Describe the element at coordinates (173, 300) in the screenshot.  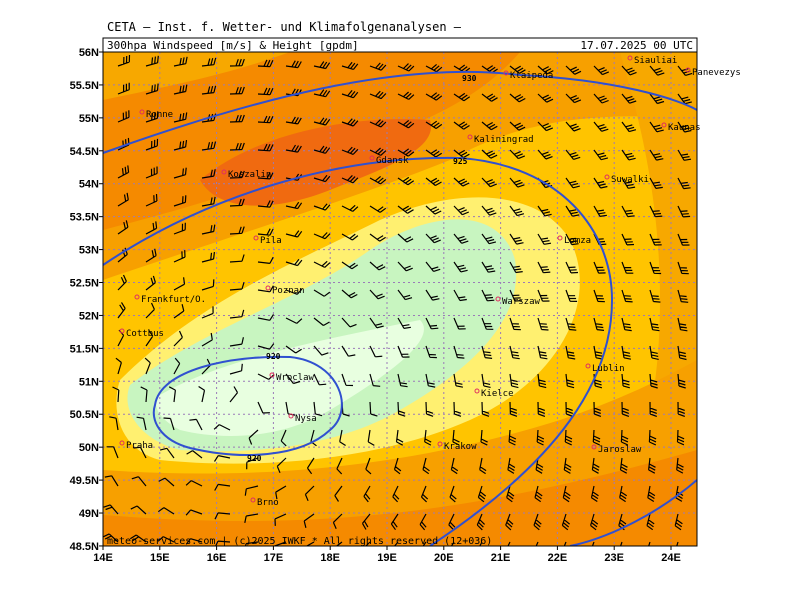
I see `city-label: Frankfurt/O.` at that location.